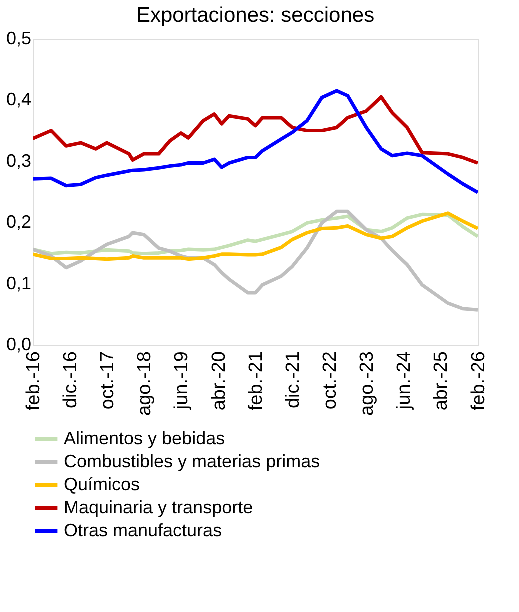 Image resolution: width=519 pixels, height=612 pixels. I want to click on x-tick-label: feb.-26, so click(479, 381).